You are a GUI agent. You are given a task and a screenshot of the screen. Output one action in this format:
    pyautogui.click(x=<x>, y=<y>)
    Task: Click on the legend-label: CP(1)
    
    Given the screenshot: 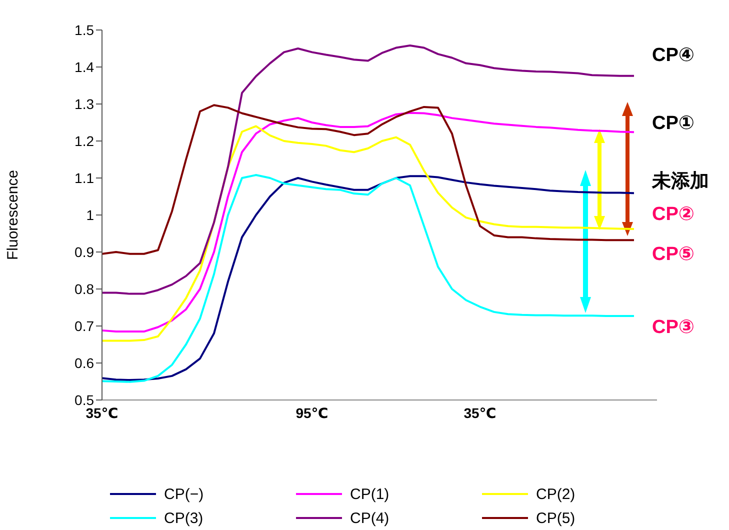 What is the action you would take?
    pyautogui.click(x=370, y=494)
    